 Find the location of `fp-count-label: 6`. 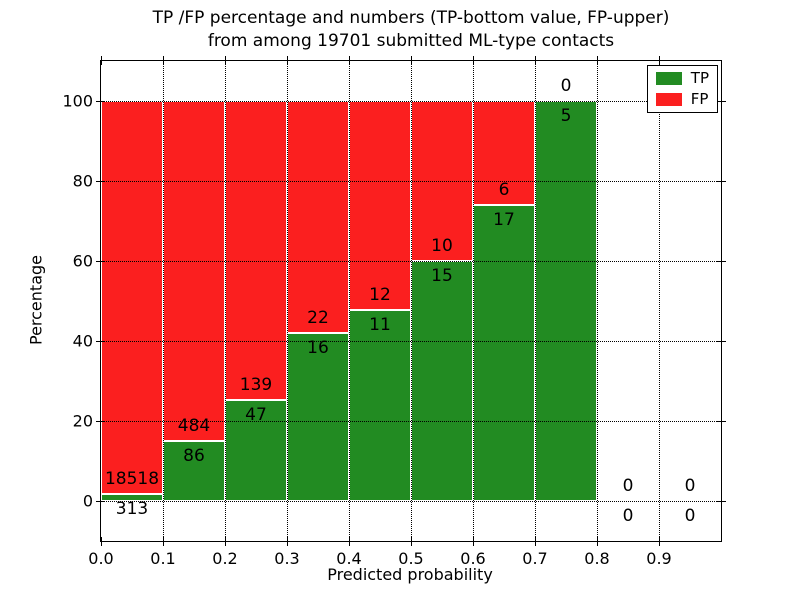

fp-count-label: 6 is located at coordinates (504, 190).